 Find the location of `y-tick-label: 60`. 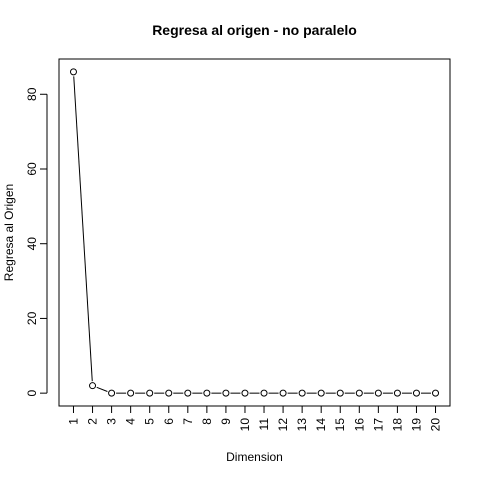

y-tick-label: 60 is located at coordinates (32, 169).